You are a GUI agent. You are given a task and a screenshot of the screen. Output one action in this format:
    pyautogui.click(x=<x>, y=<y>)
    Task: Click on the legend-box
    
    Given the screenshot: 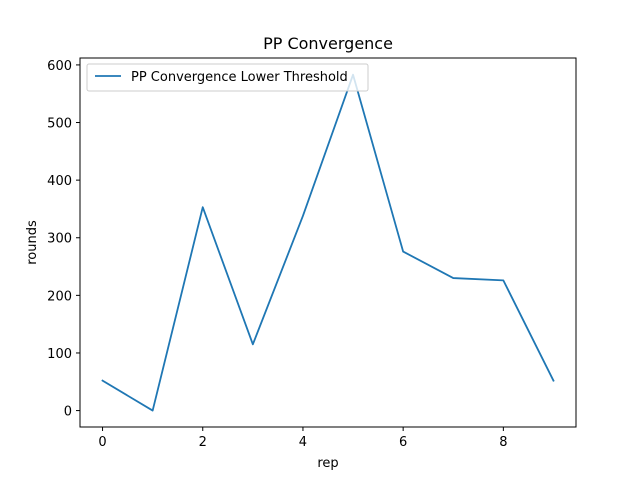 What is the action you would take?
    pyautogui.click(x=227, y=77)
    